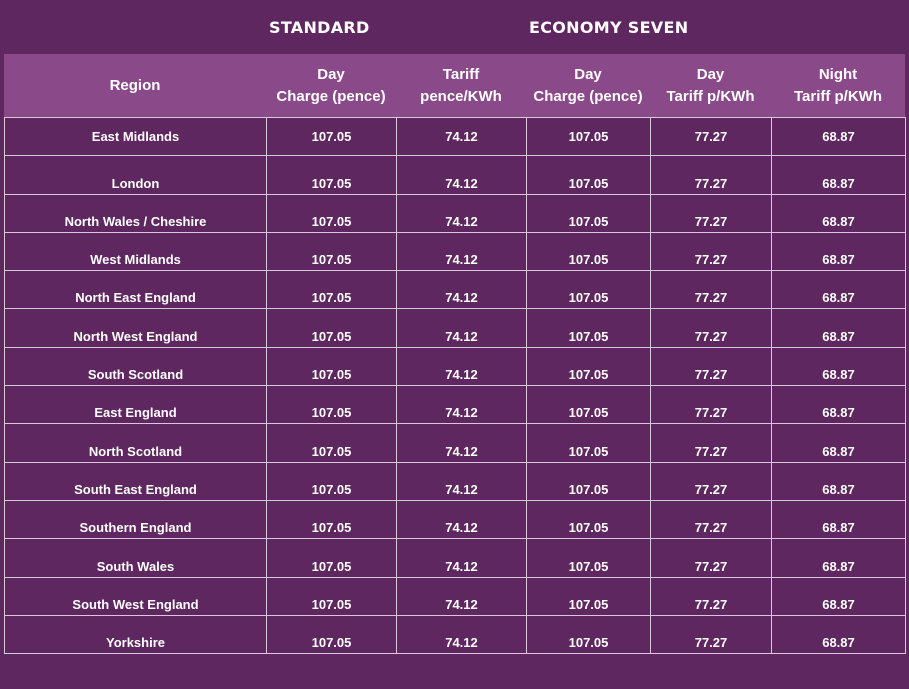 This screenshot has height=689, width=909. What do you see at coordinates (135, 596) in the screenshot?
I see `cell-region: South West England` at bounding box center [135, 596].